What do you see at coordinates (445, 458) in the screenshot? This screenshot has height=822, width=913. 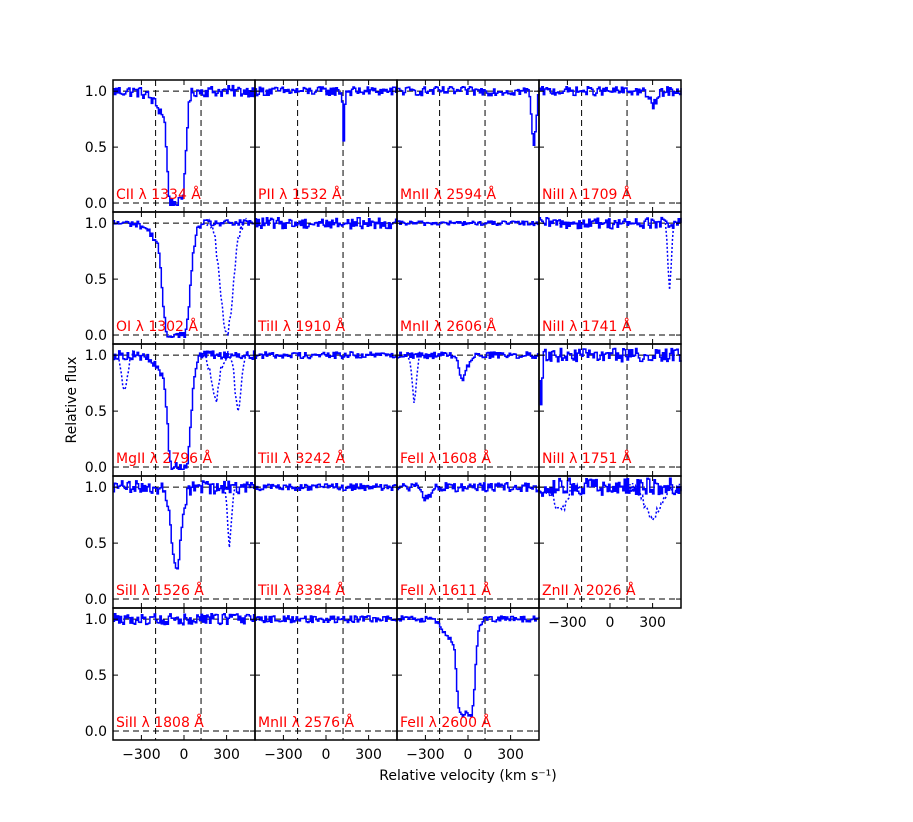 I see `panel-label: FeII λ 1608 Å` at bounding box center [445, 458].